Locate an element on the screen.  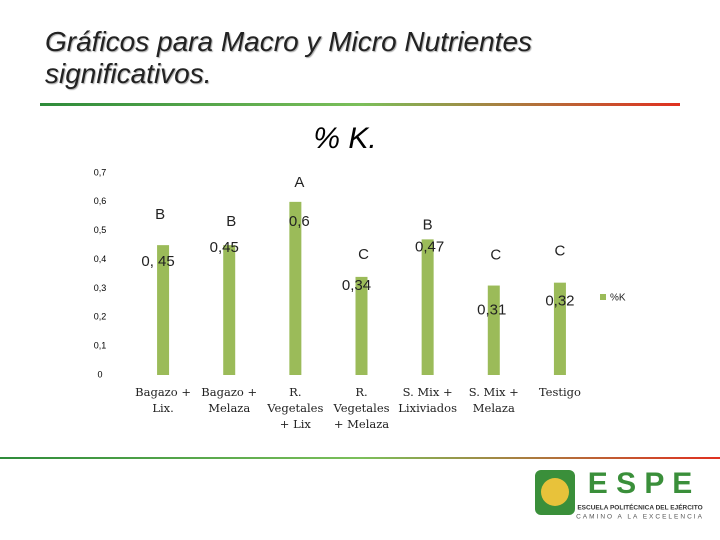
x-tick-label: R. Vegetales + Melaza is located at coordinates (361, 408).